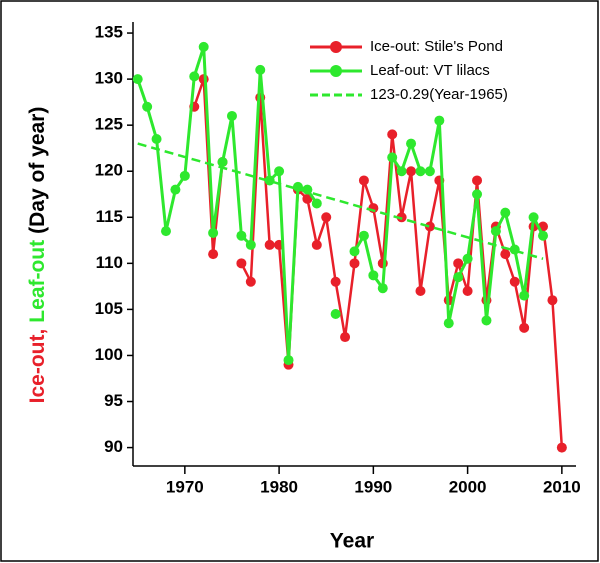 This screenshot has height=563, width=600. Describe the element at coordinates (373, 486) in the screenshot. I see `x-tick-label: 1990` at that location.